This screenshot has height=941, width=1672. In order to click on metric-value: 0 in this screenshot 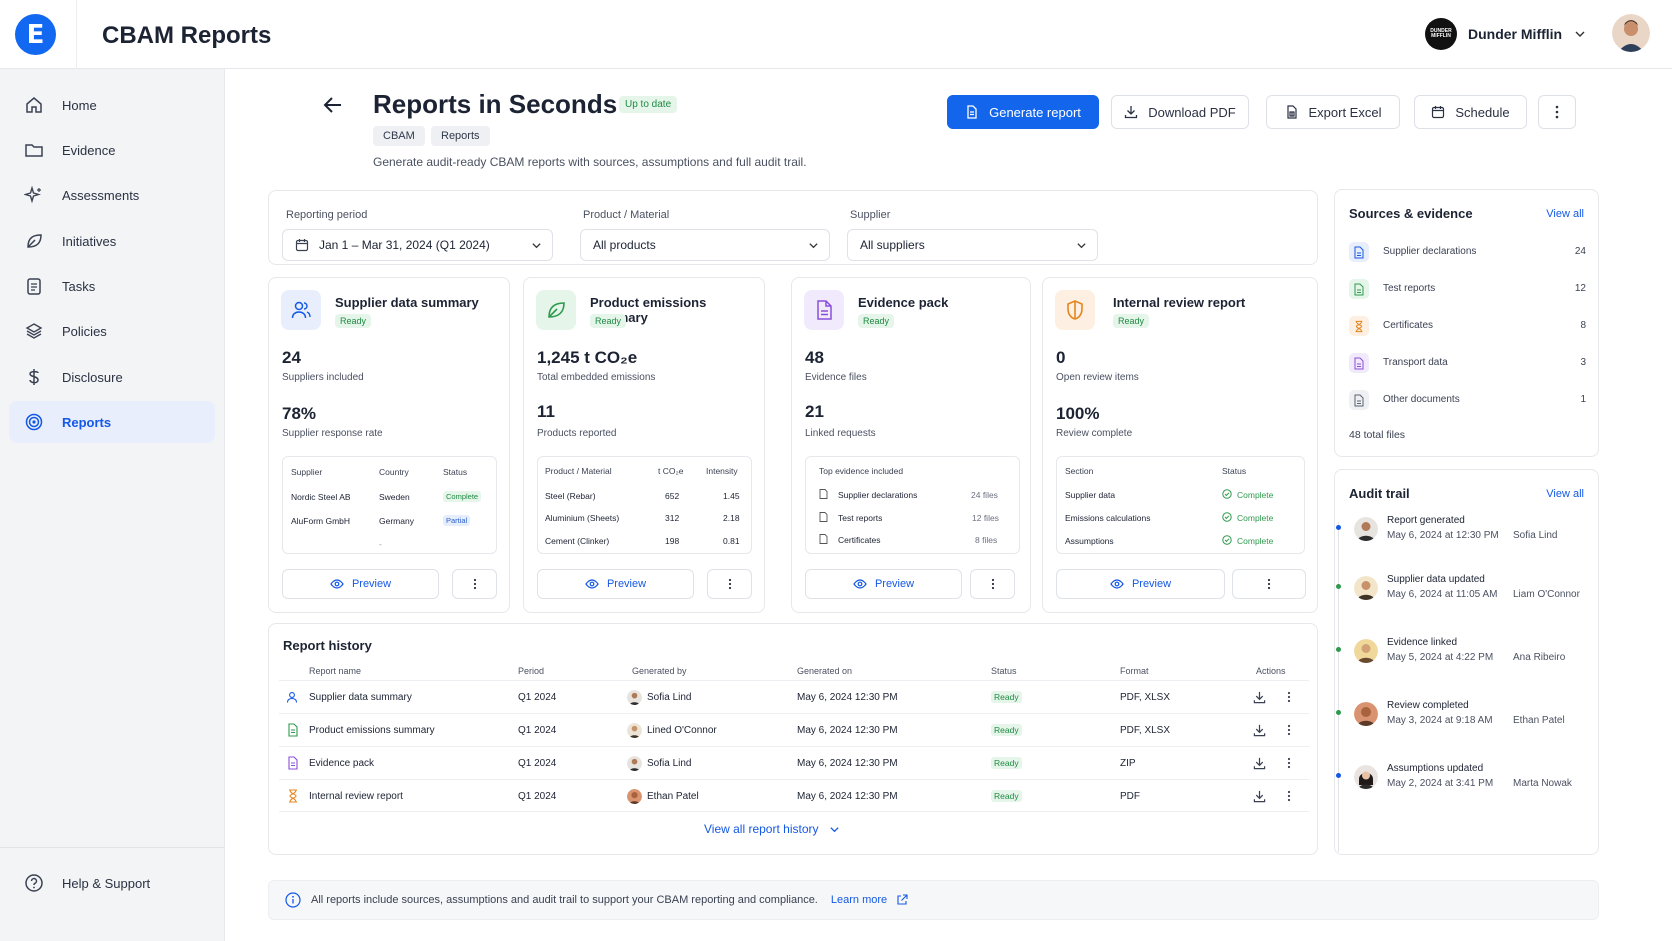, I will do `click(1061, 357)`.